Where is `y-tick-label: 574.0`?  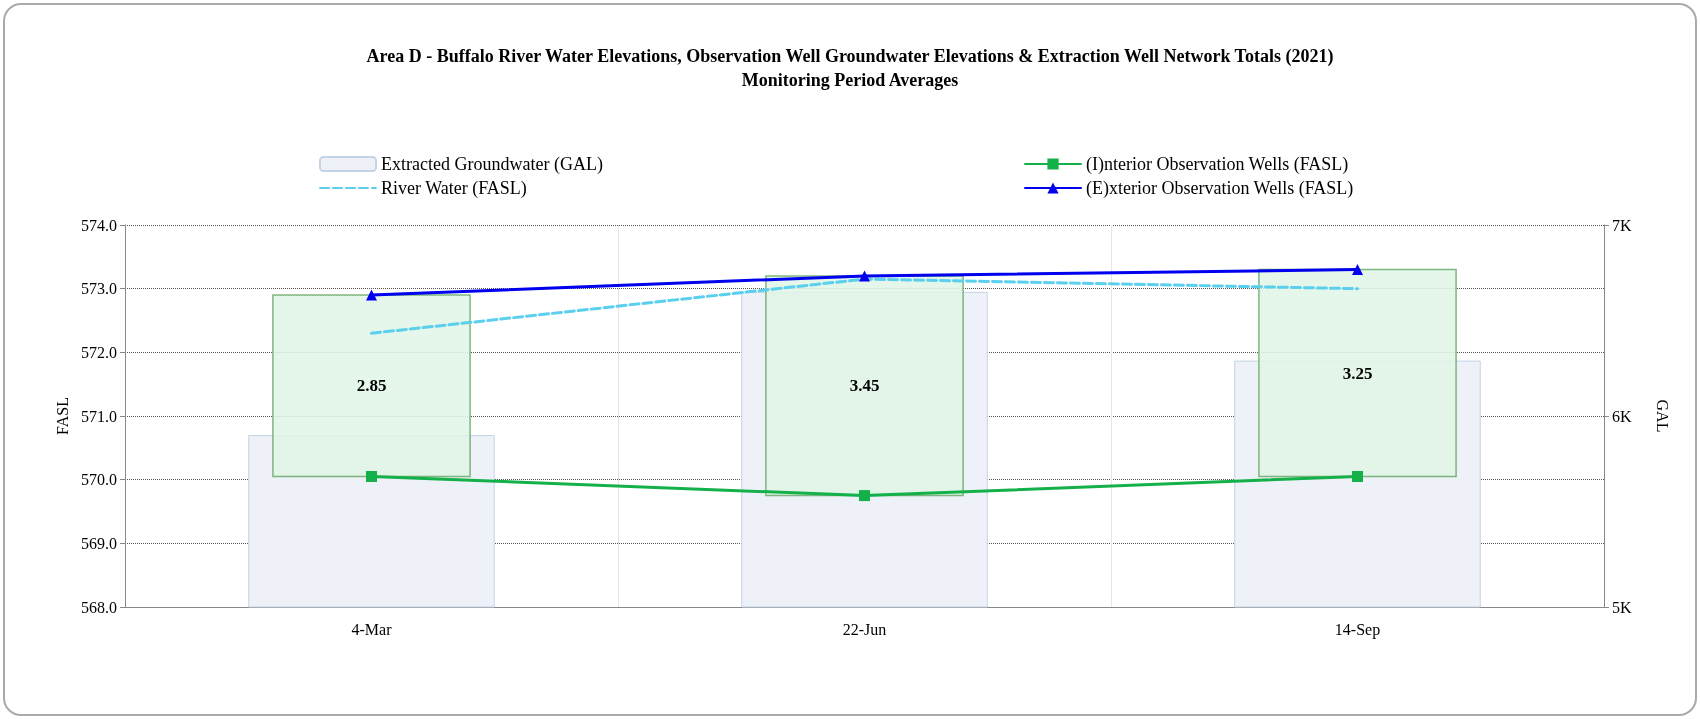 y-tick-label: 574.0 is located at coordinates (99, 225).